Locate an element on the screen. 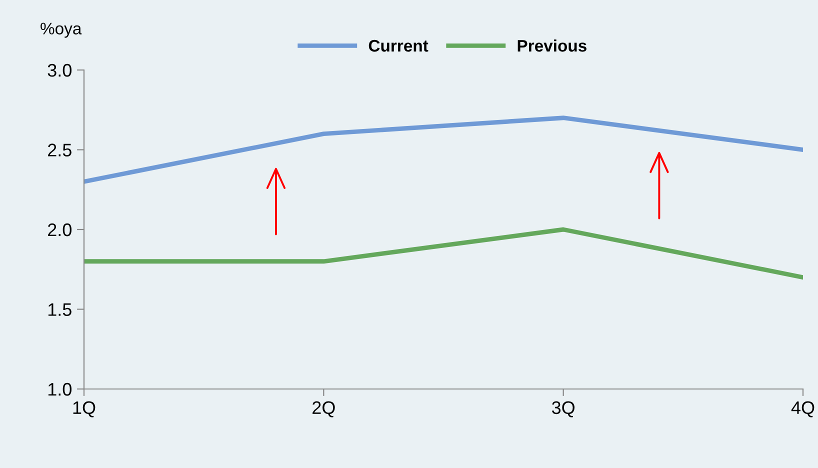 The image size is (818, 468). x-tick-label: 1Q is located at coordinates (84, 409).